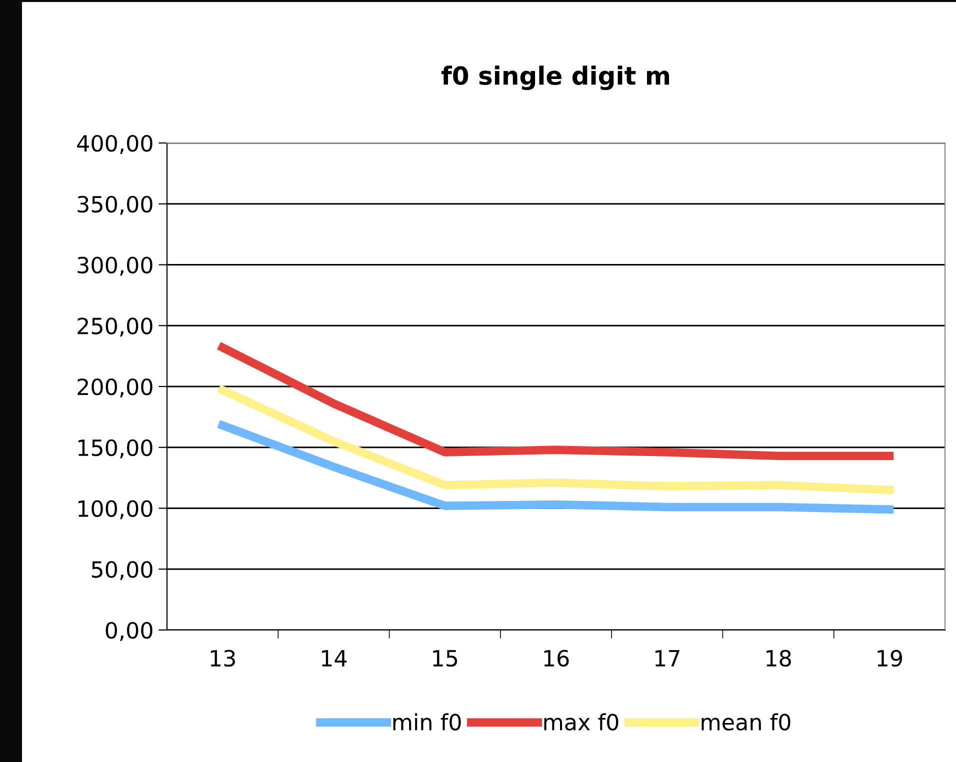 This screenshot has height=762, width=956. What do you see at coordinates (890, 658) in the screenshot?
I see `x-tick-label: 19` at bounding box center [890, 658].